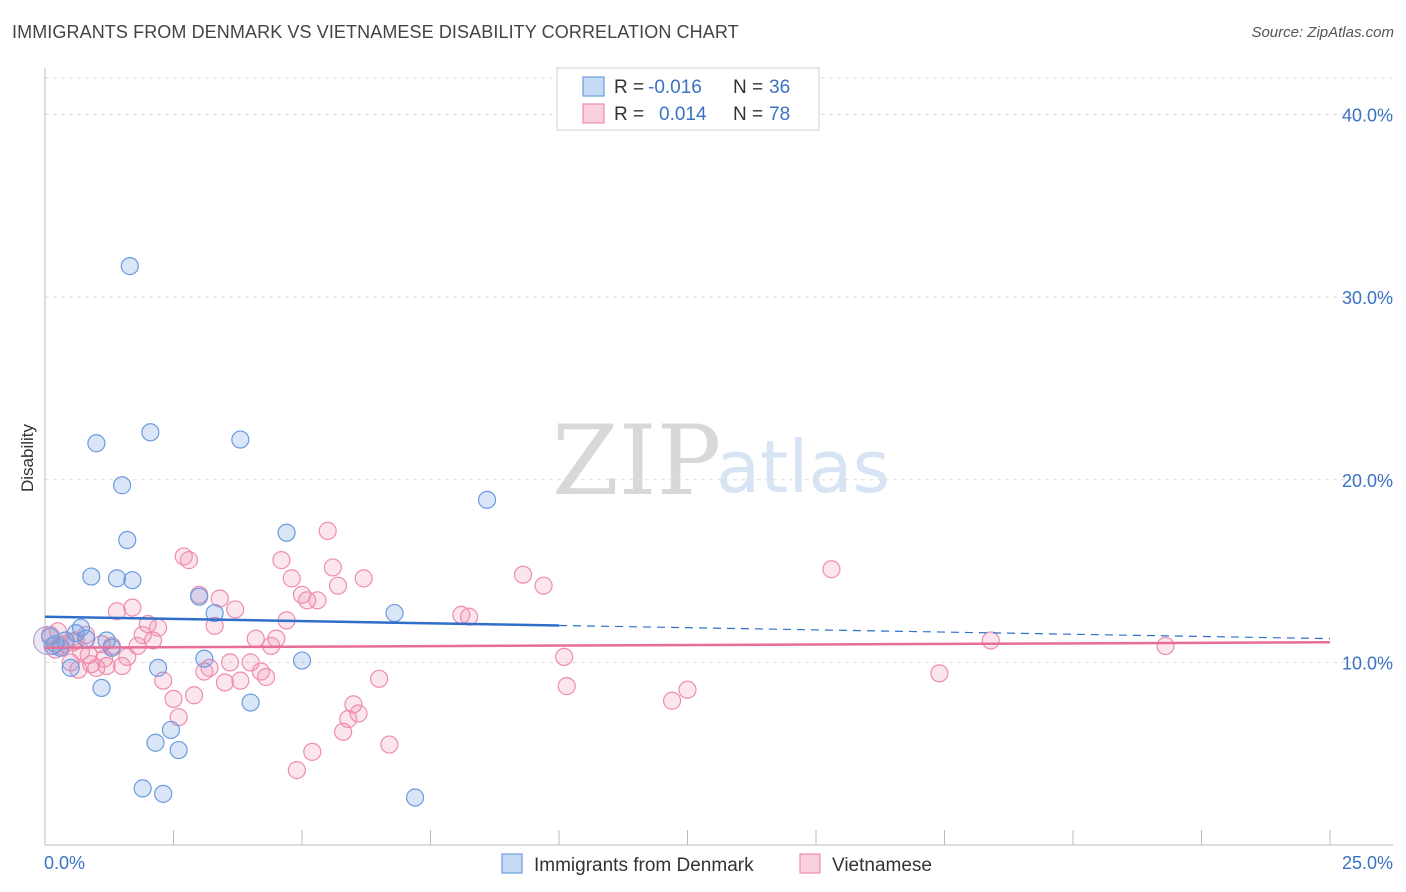  I want to click on legend-swatch-denmark, so click(593, 86).